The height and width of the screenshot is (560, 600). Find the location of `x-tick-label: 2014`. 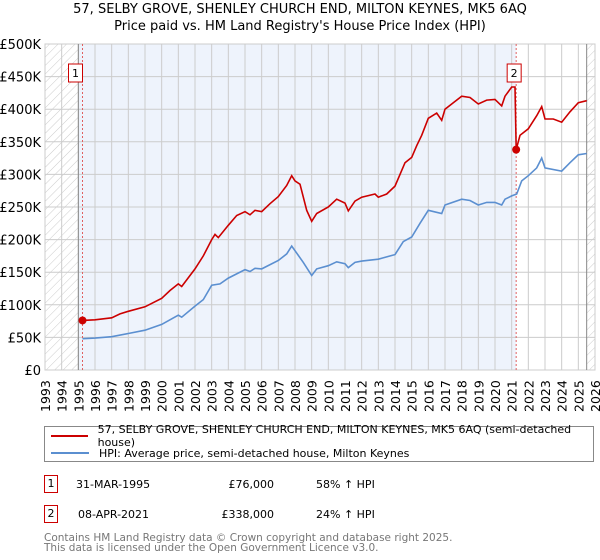

x-tick-label: 2014 is located at coordinates (395, 396).